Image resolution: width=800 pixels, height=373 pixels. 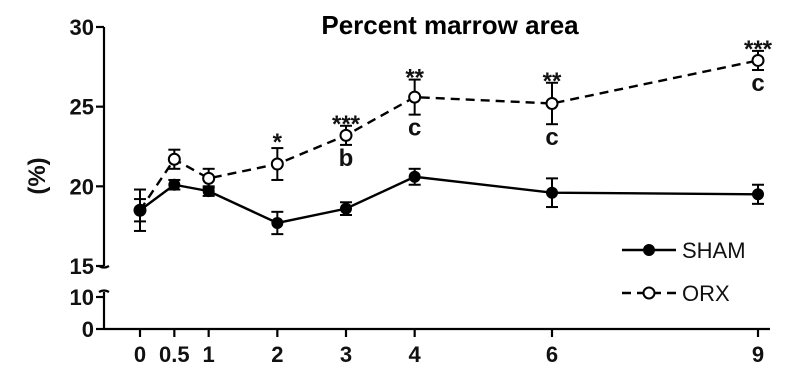 What do you see at coordinates (758, 354) in the screenshot?
I see `x-tick-label: 9` at bounding box center [758, 354].